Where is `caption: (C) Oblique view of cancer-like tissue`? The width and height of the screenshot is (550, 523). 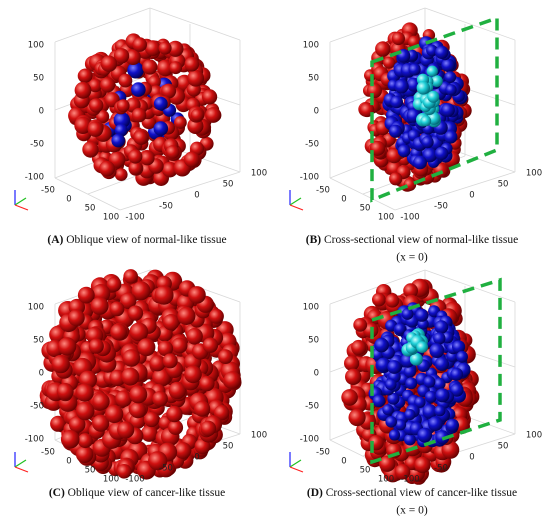 caption: (C) Oblique view of cancer-like tissue is located at coordinates (137, 493).